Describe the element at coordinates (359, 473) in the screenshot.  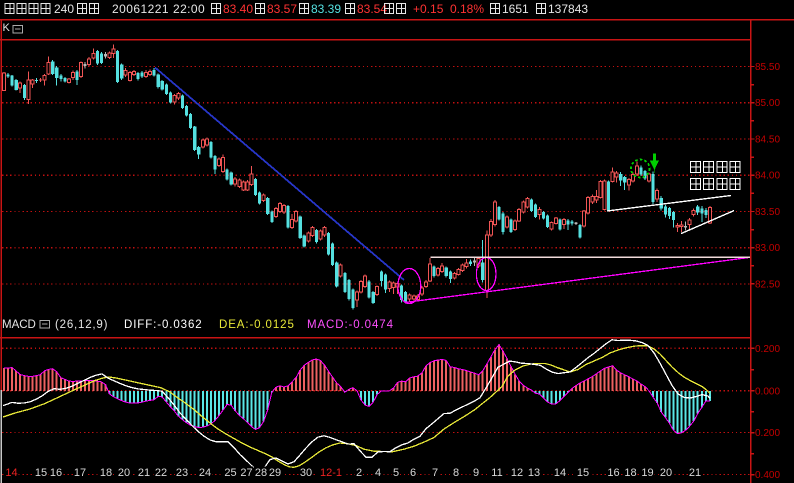
I see `svg-text: 2` at that location.